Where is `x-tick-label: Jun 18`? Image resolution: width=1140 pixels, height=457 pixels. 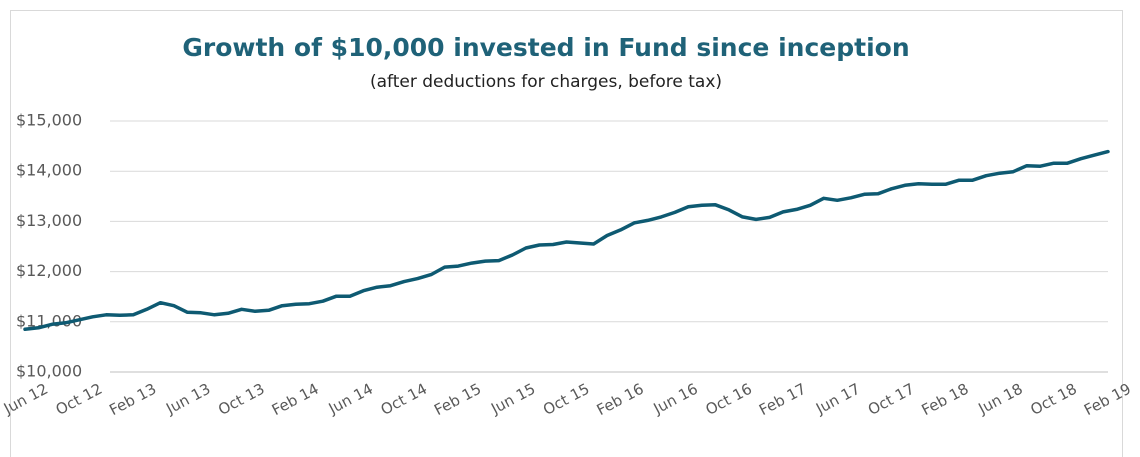
x-tick-label: Jun 18 is located at coordinates (1000, 399).